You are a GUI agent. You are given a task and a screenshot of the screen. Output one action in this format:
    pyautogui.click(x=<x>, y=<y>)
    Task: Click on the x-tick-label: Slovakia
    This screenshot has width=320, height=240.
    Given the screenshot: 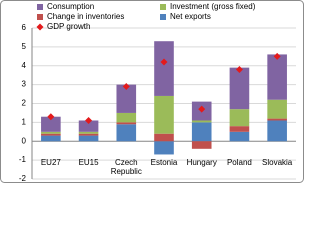 What is the action you would take?
    pyautogui.click(x=277, y=162)
    